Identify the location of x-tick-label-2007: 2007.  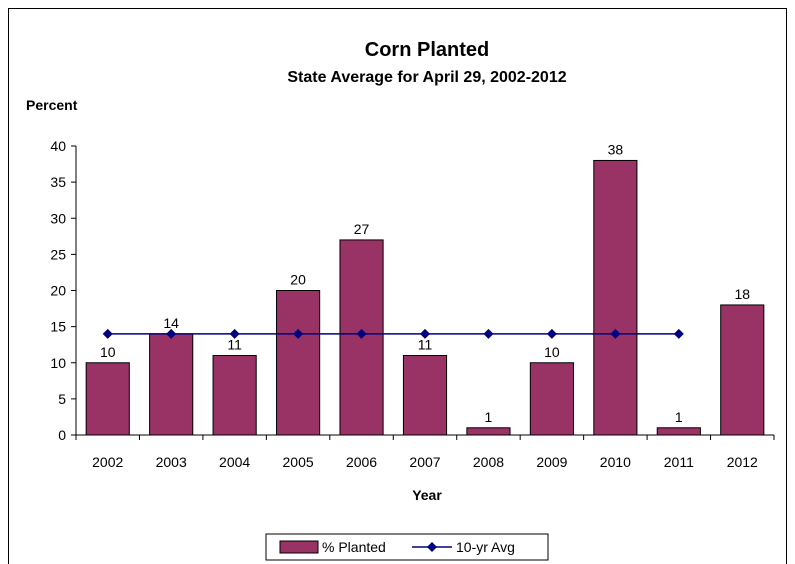
(424, 462).